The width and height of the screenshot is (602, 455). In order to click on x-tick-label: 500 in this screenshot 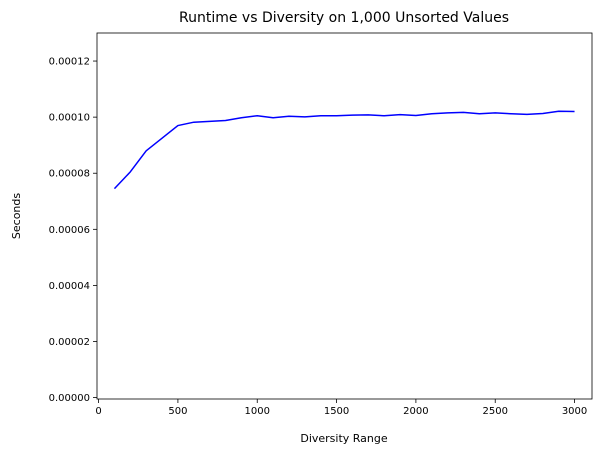, I will do `click(177, 411)`.